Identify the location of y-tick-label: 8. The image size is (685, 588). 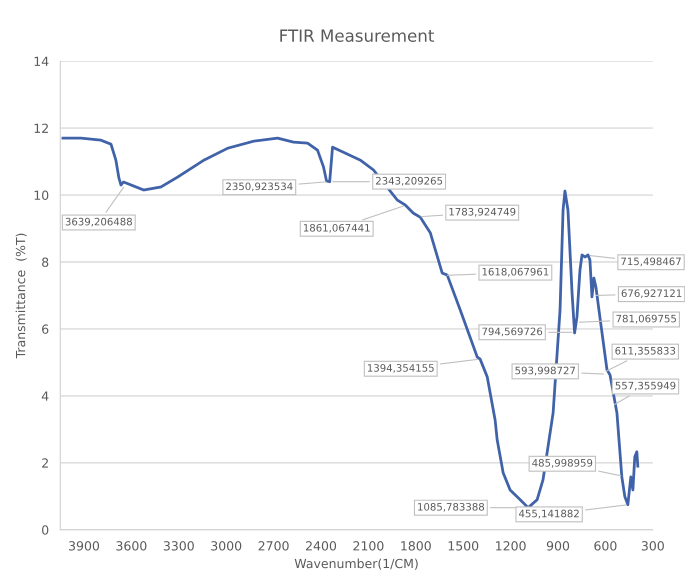
(45, 262).